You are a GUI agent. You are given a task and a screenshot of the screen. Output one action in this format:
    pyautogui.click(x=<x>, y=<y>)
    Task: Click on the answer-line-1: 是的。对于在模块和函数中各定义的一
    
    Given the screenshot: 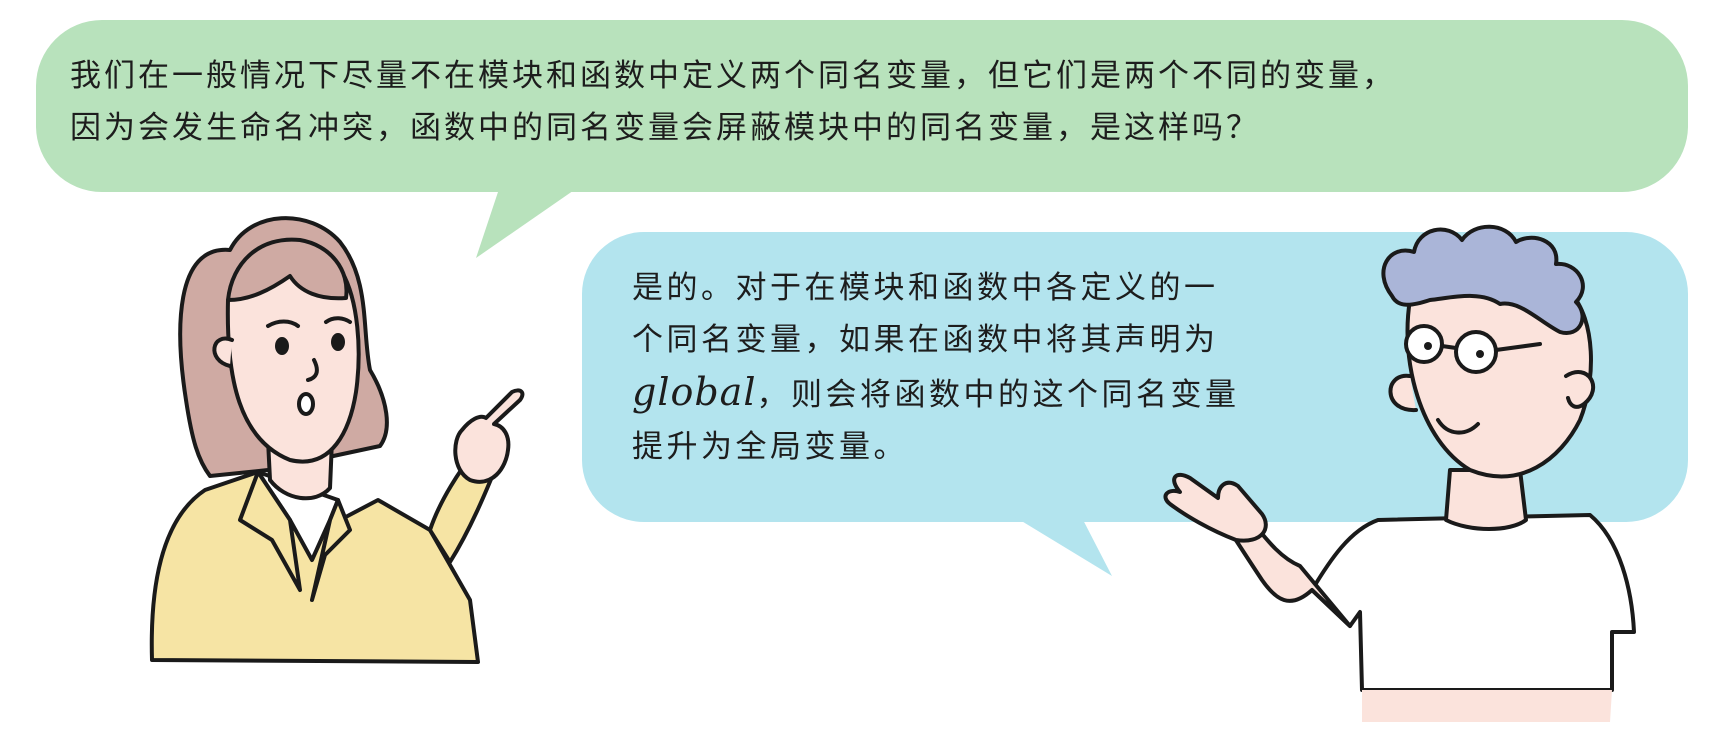 What is the action you would take?
    pyautogui.click(x=925, y=288)
    